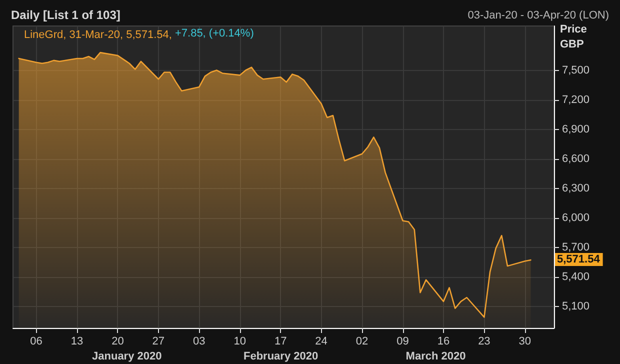 The image size is (620, 364). What do you see at coordinates (158, 342) in the screenshot?
I see `x-tick-label: 27` at bounding box center [158, 342].